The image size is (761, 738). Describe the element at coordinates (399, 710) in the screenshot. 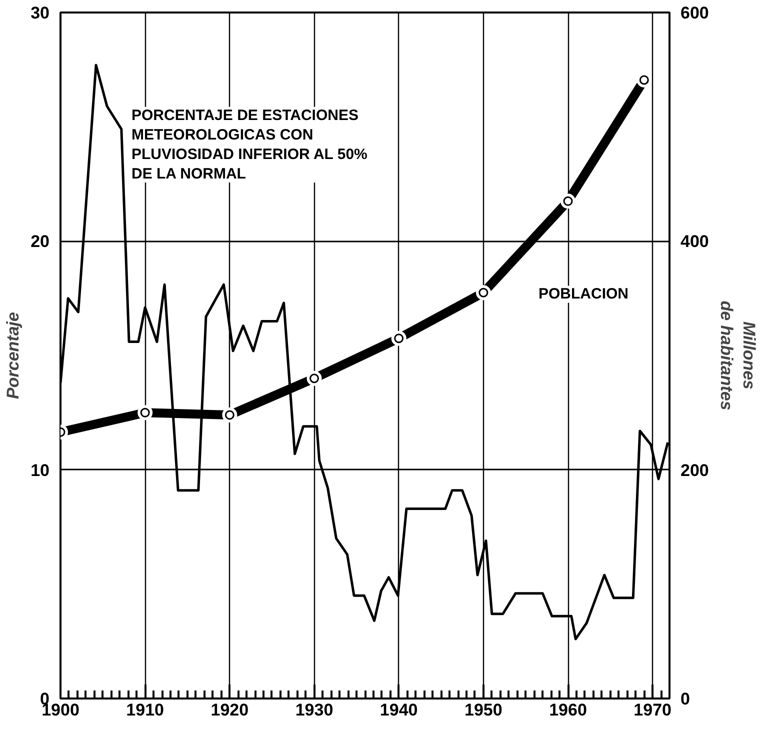

I see `x-tick-label: 1940` at that location.